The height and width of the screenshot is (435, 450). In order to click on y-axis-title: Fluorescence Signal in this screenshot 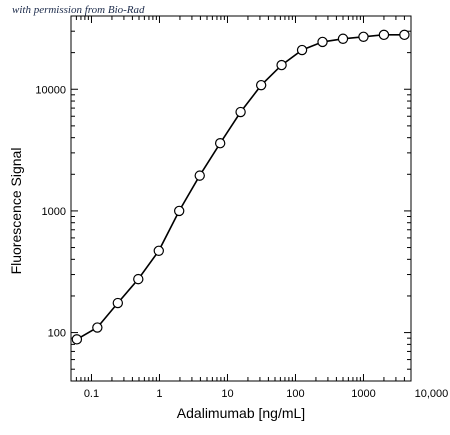, I will do `click(16, 211)`.